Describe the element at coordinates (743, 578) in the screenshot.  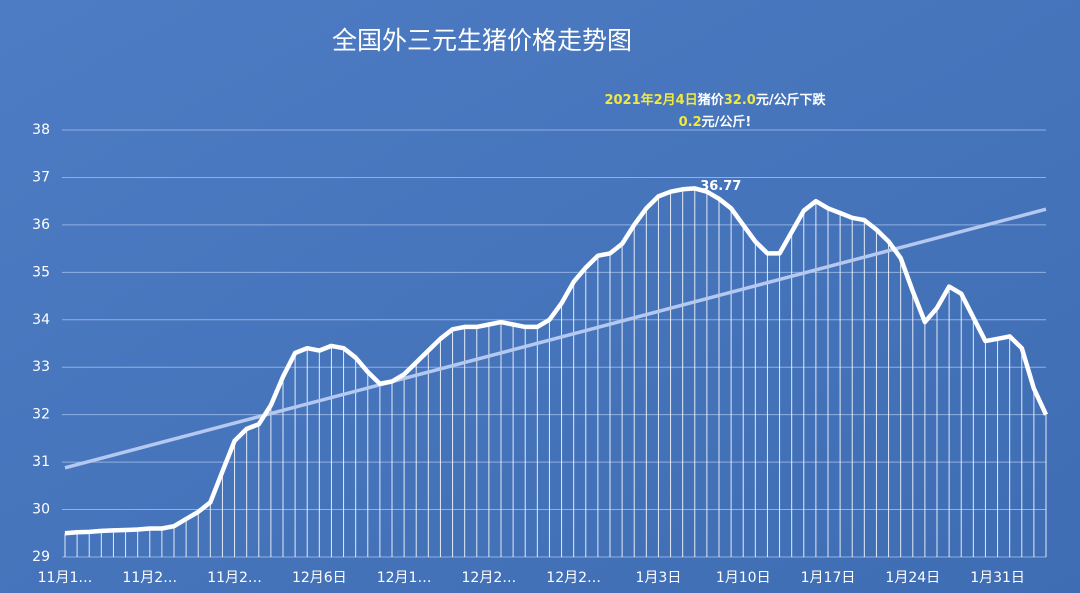
I see `x-tick-label: 1月10日` at that location.